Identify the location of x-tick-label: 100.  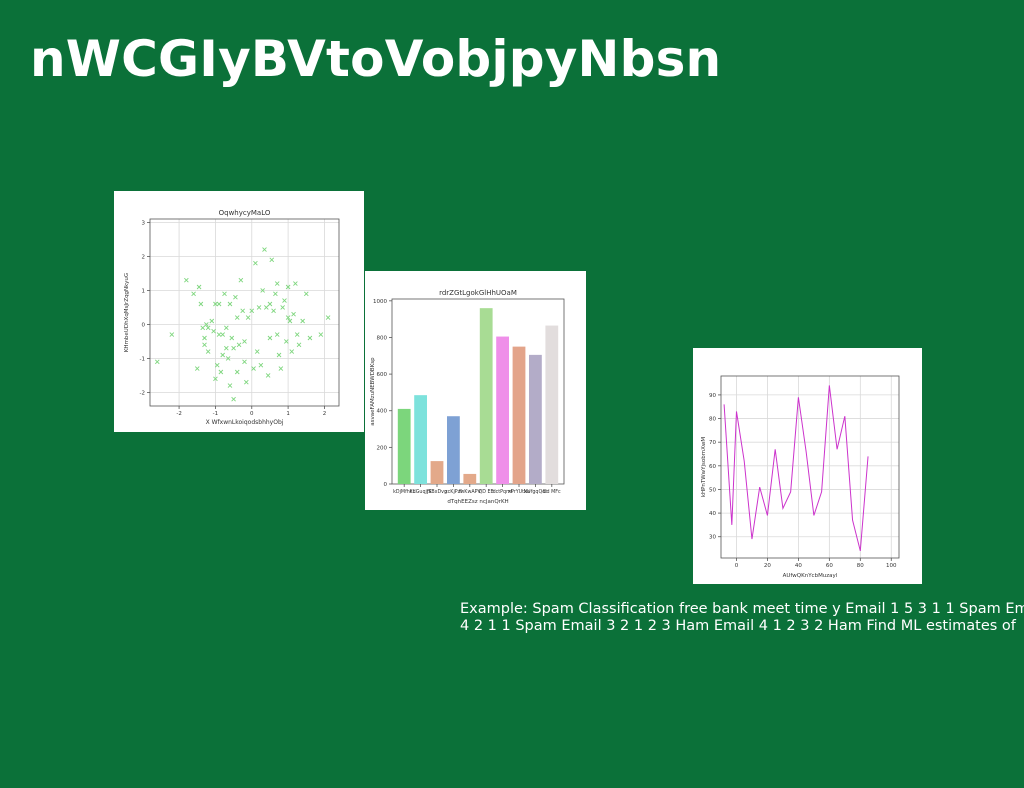
(891, 566).